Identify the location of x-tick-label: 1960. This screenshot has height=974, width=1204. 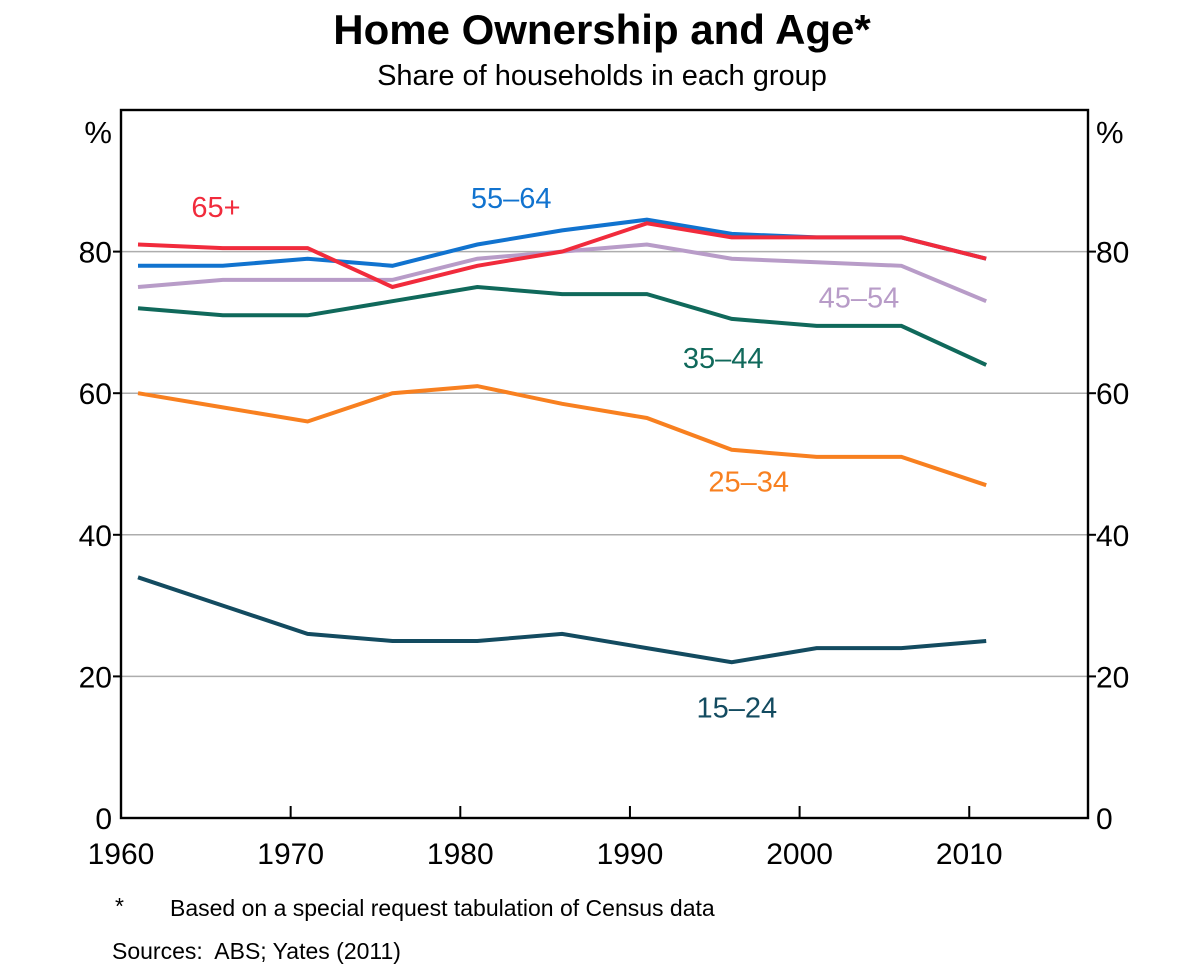
(121, 854).